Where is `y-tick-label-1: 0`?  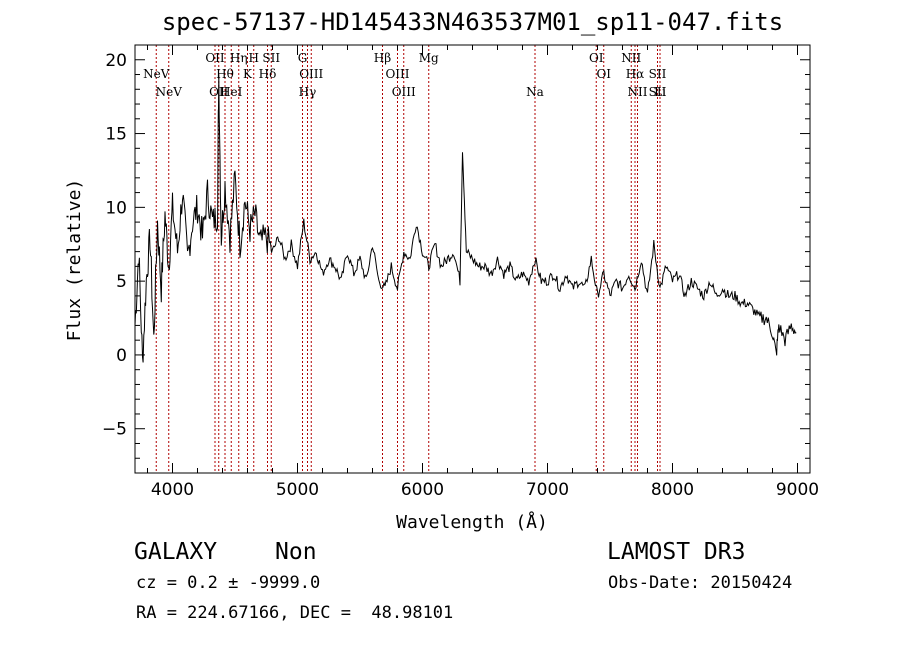
y-tick-label-1: 0 is located at coordinates (121, 356).